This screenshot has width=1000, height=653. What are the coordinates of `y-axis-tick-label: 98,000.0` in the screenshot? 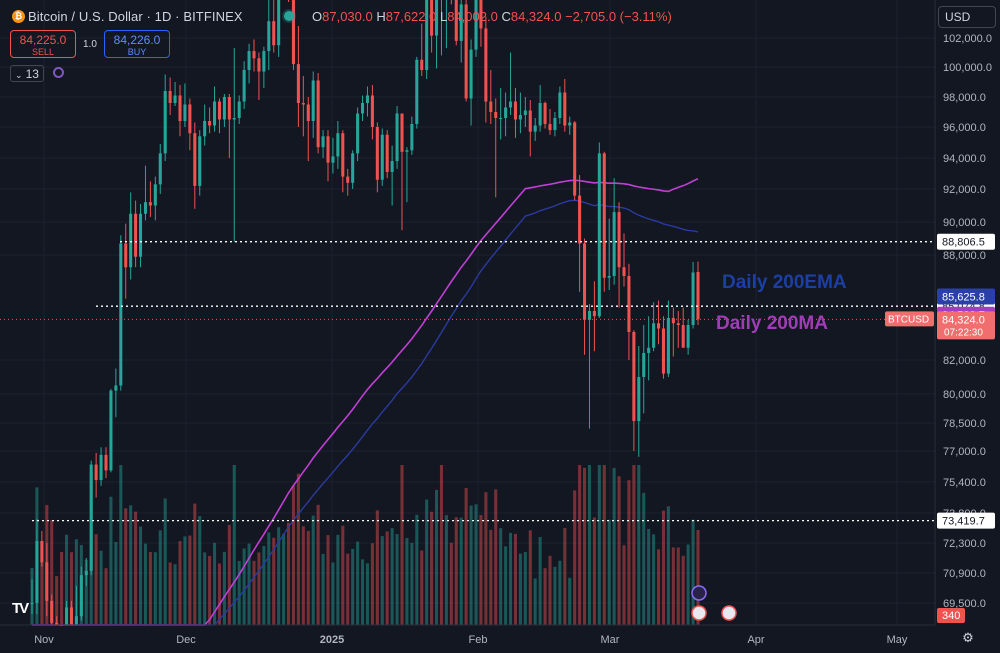 It's located at (964, 98).